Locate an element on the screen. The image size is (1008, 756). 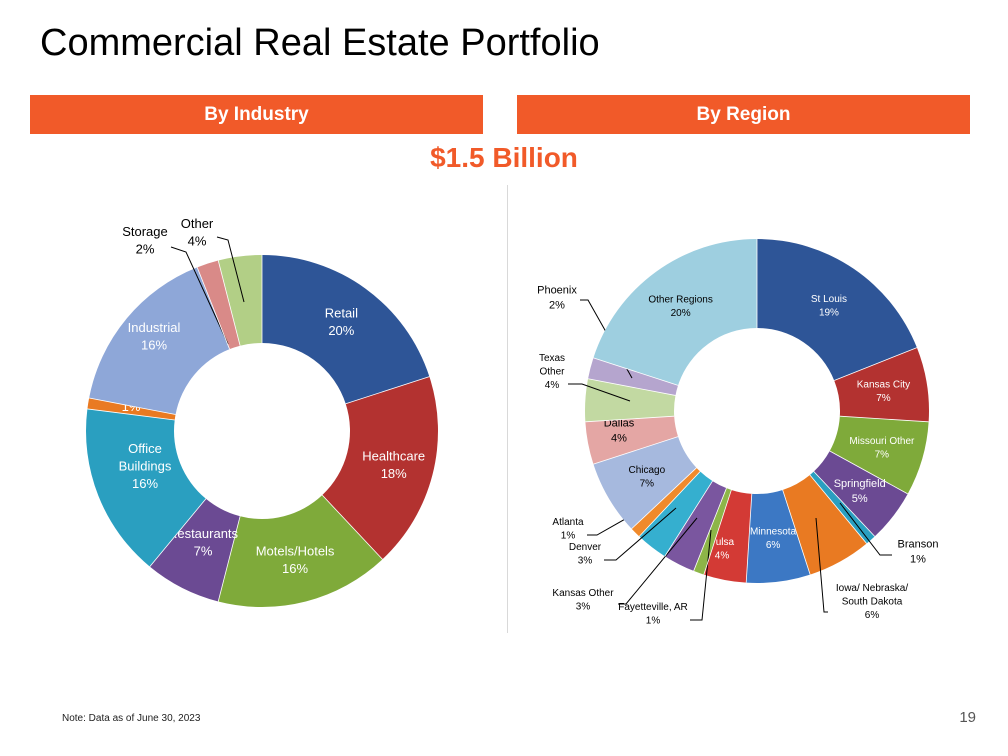
data-label-missouri-other: Missouri Other 7% is located at coordinates (882, 448).